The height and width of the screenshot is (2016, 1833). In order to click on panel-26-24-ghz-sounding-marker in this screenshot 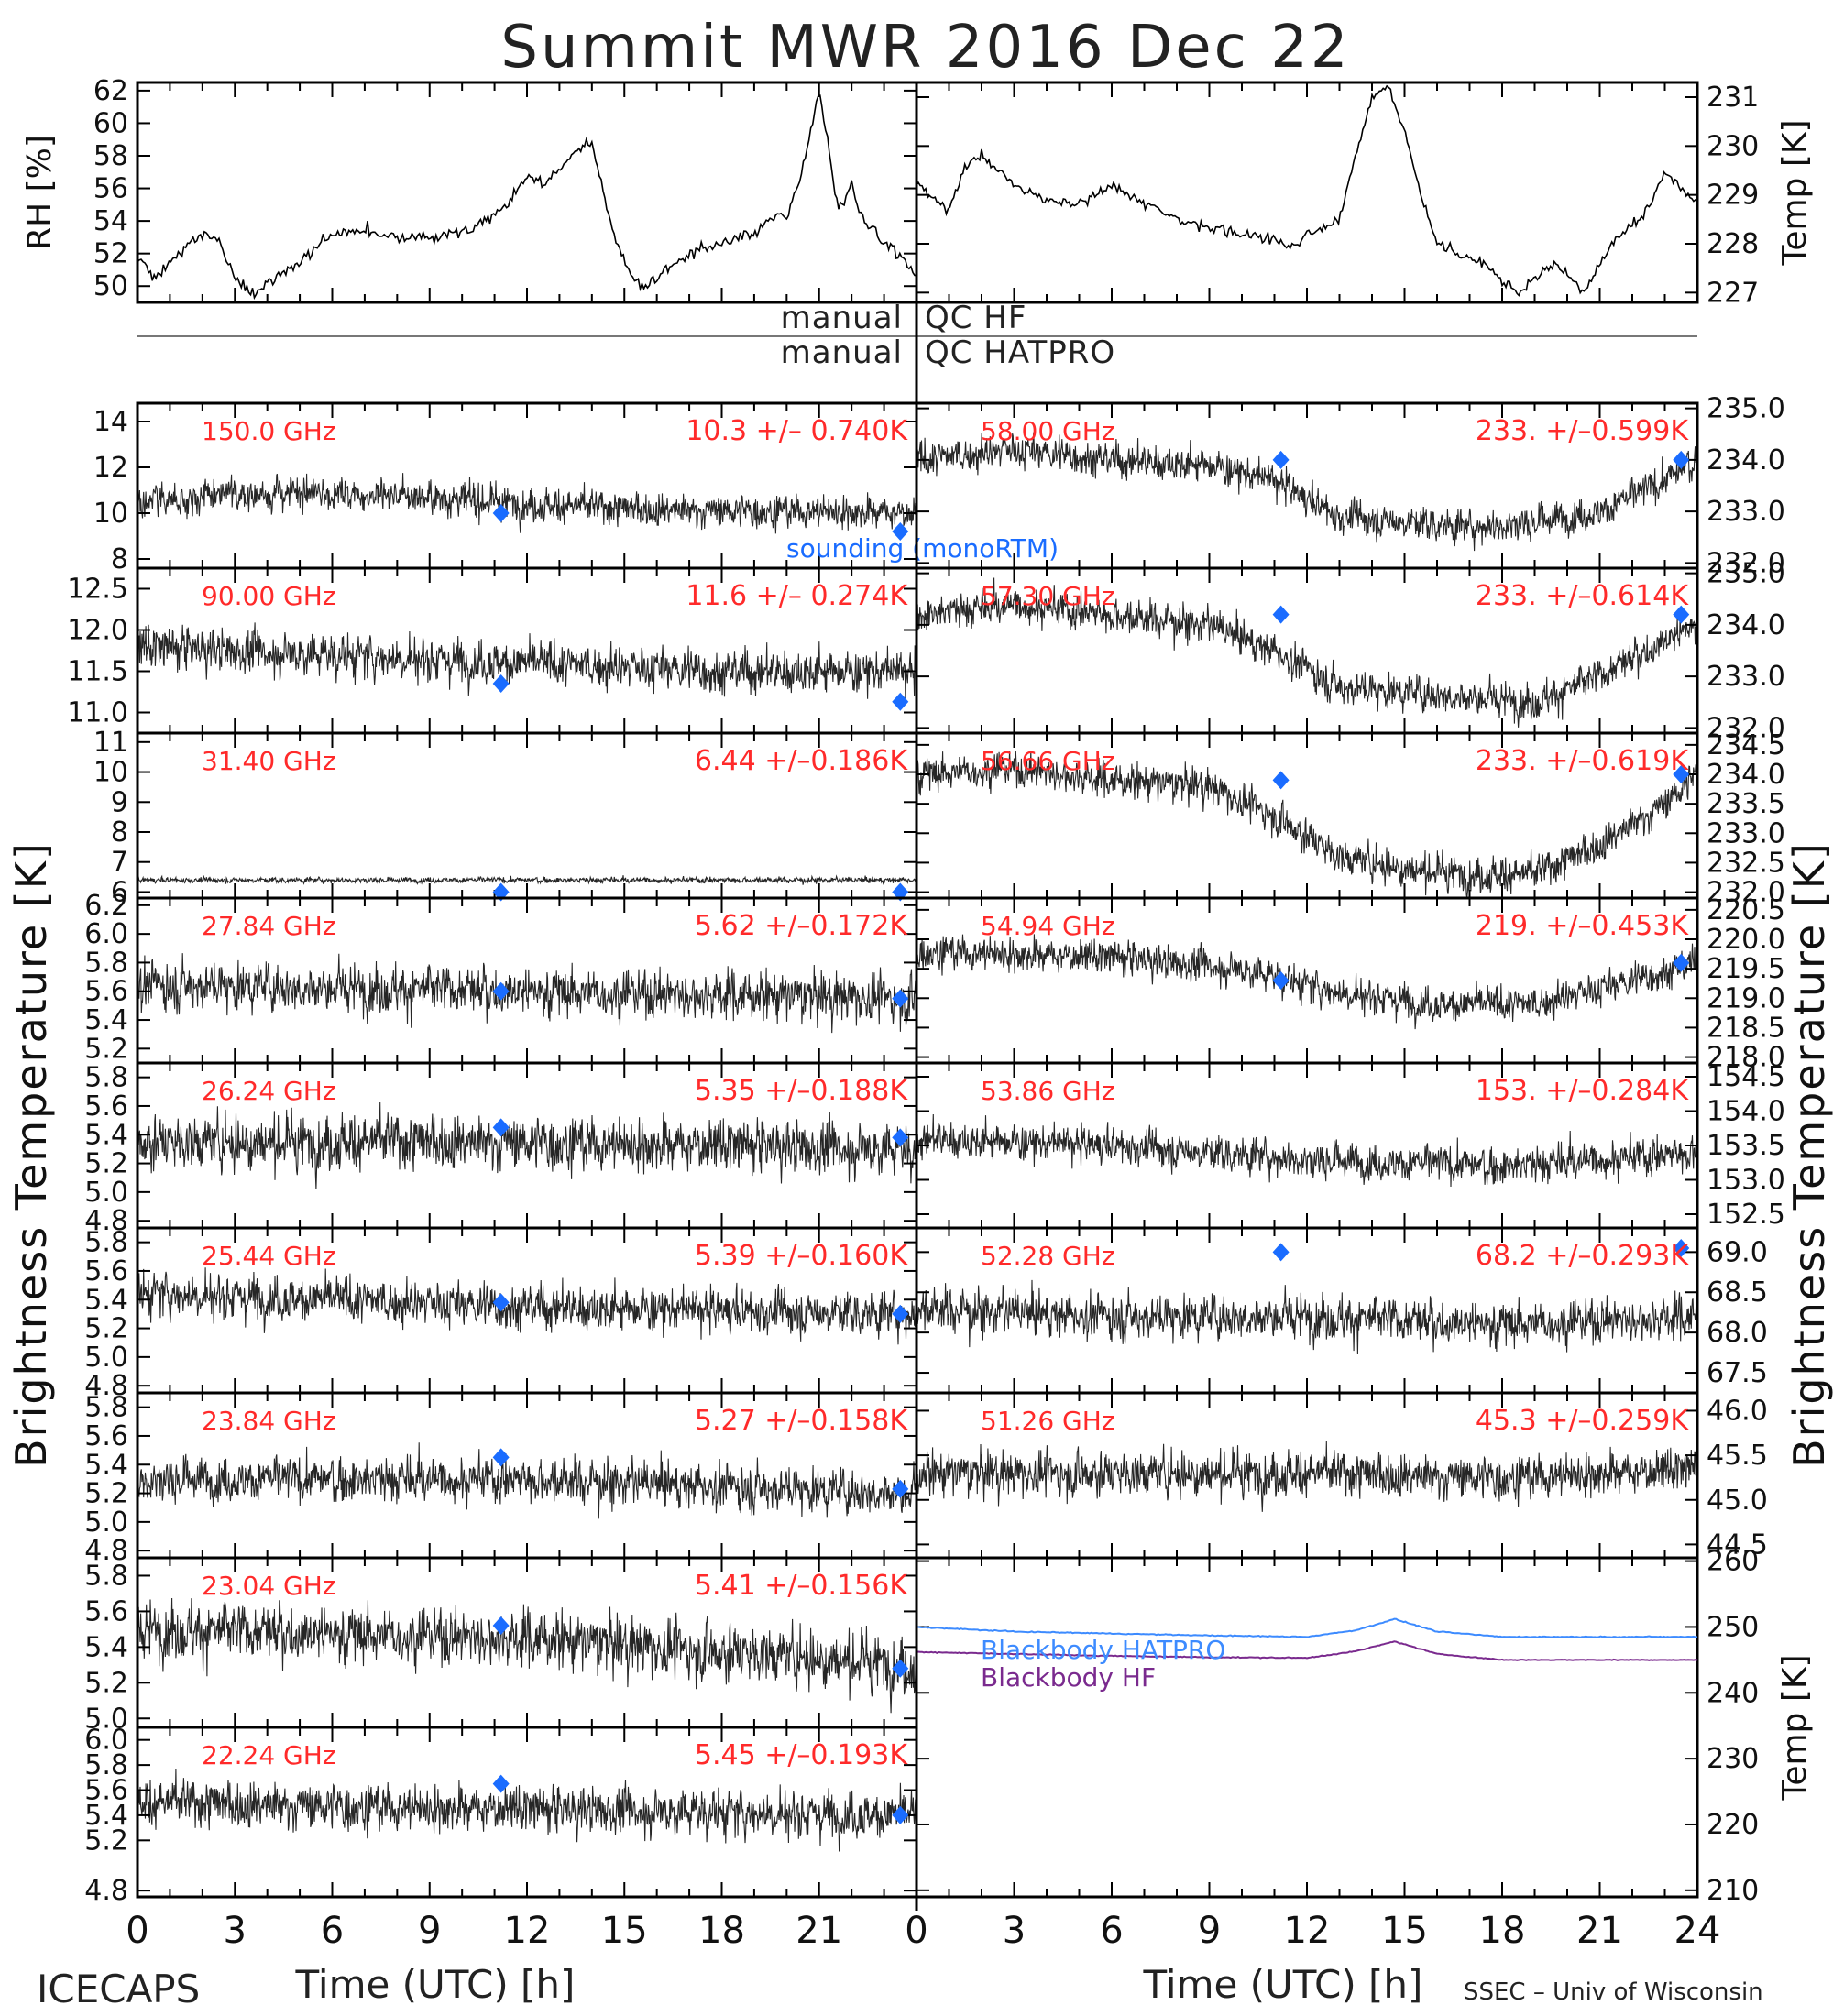, I will do `click(900, 1137)`.